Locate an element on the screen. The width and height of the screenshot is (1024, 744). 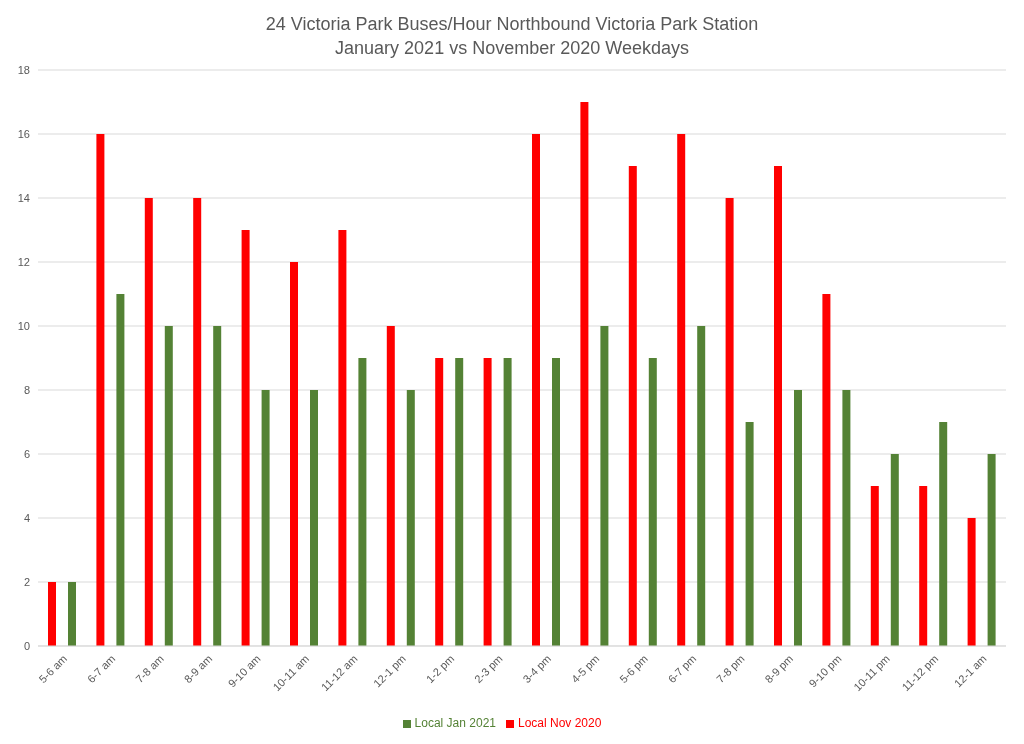
x-tick-label: 8-9 am is located at coordinates (198, 669).